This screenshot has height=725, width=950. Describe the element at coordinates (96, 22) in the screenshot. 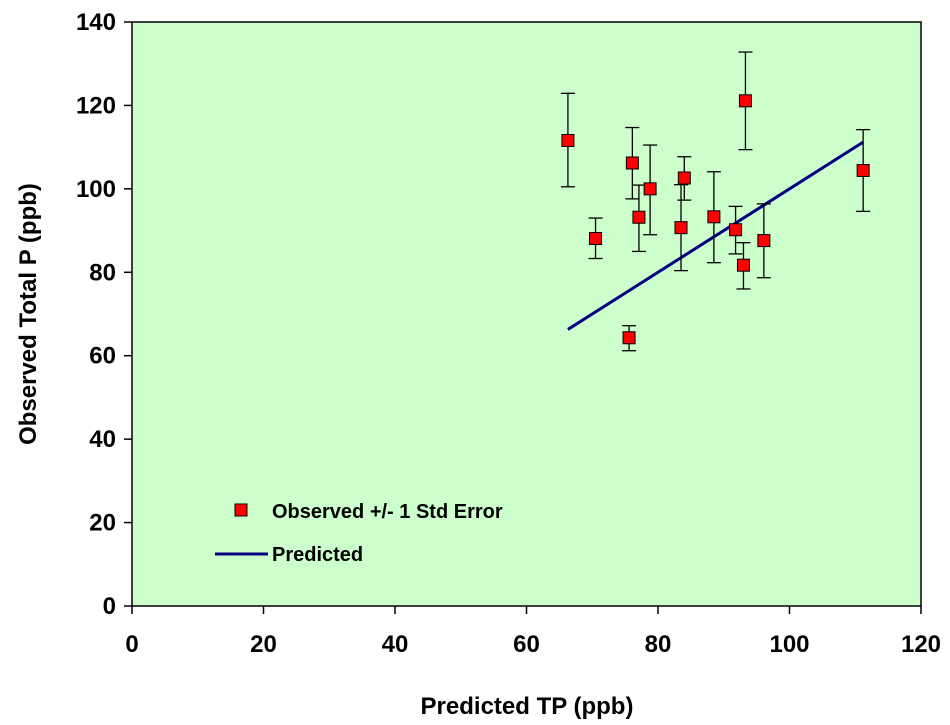

I see `y-tick-label: 140` at that location.